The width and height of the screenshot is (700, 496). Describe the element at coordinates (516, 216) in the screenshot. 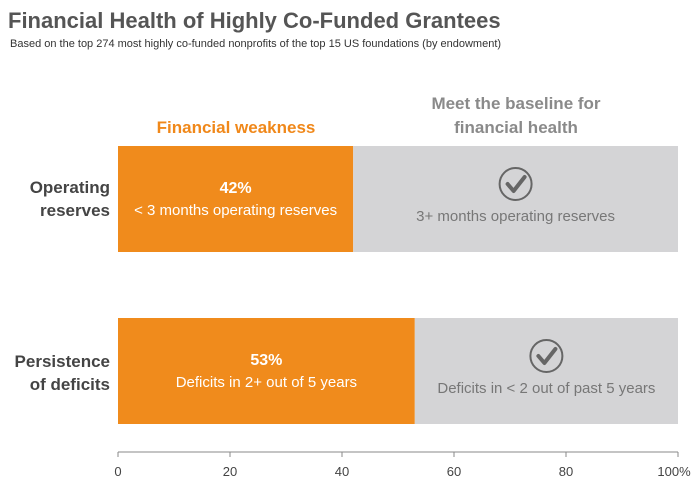

I see `baseline-description-0: 3+ months operating reserves` at that location.